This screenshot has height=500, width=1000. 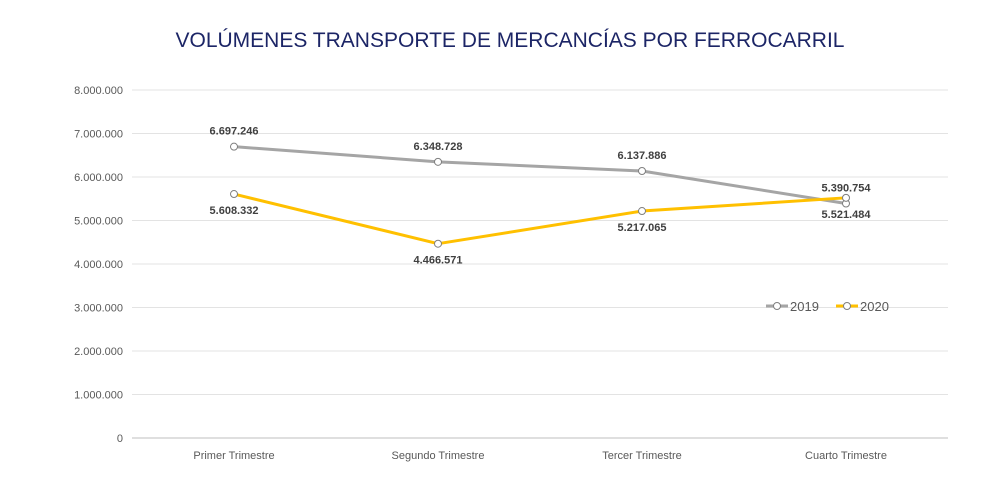 I want to click on series-line-2020, so click(x=540, y=219).